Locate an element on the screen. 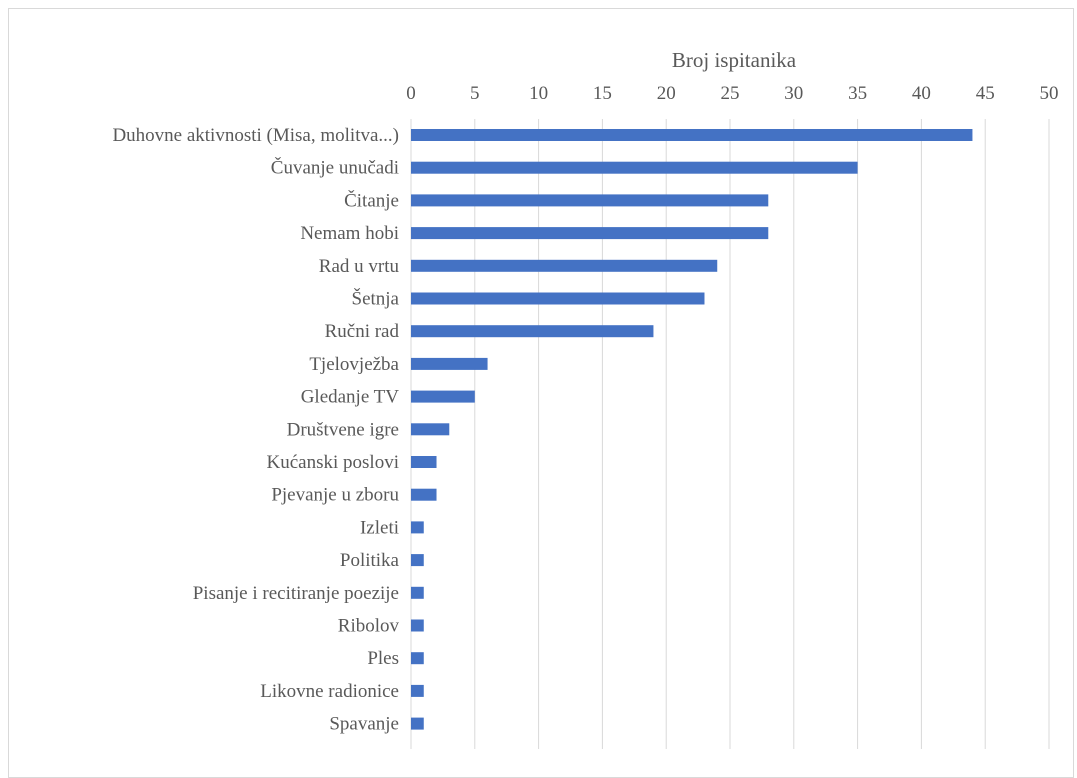 Image resolution: width=1077 pixels, height=778 pixels. category-label: Likovne radionice is located at coordinates (329, 691).